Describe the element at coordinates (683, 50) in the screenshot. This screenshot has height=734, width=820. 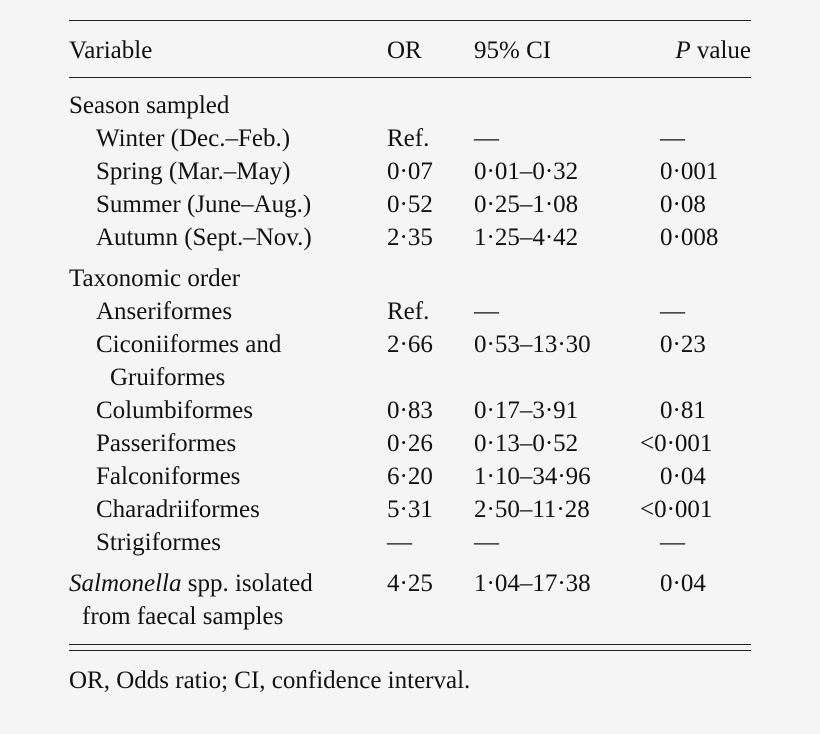
I see `header-p-italic: P` at that location.